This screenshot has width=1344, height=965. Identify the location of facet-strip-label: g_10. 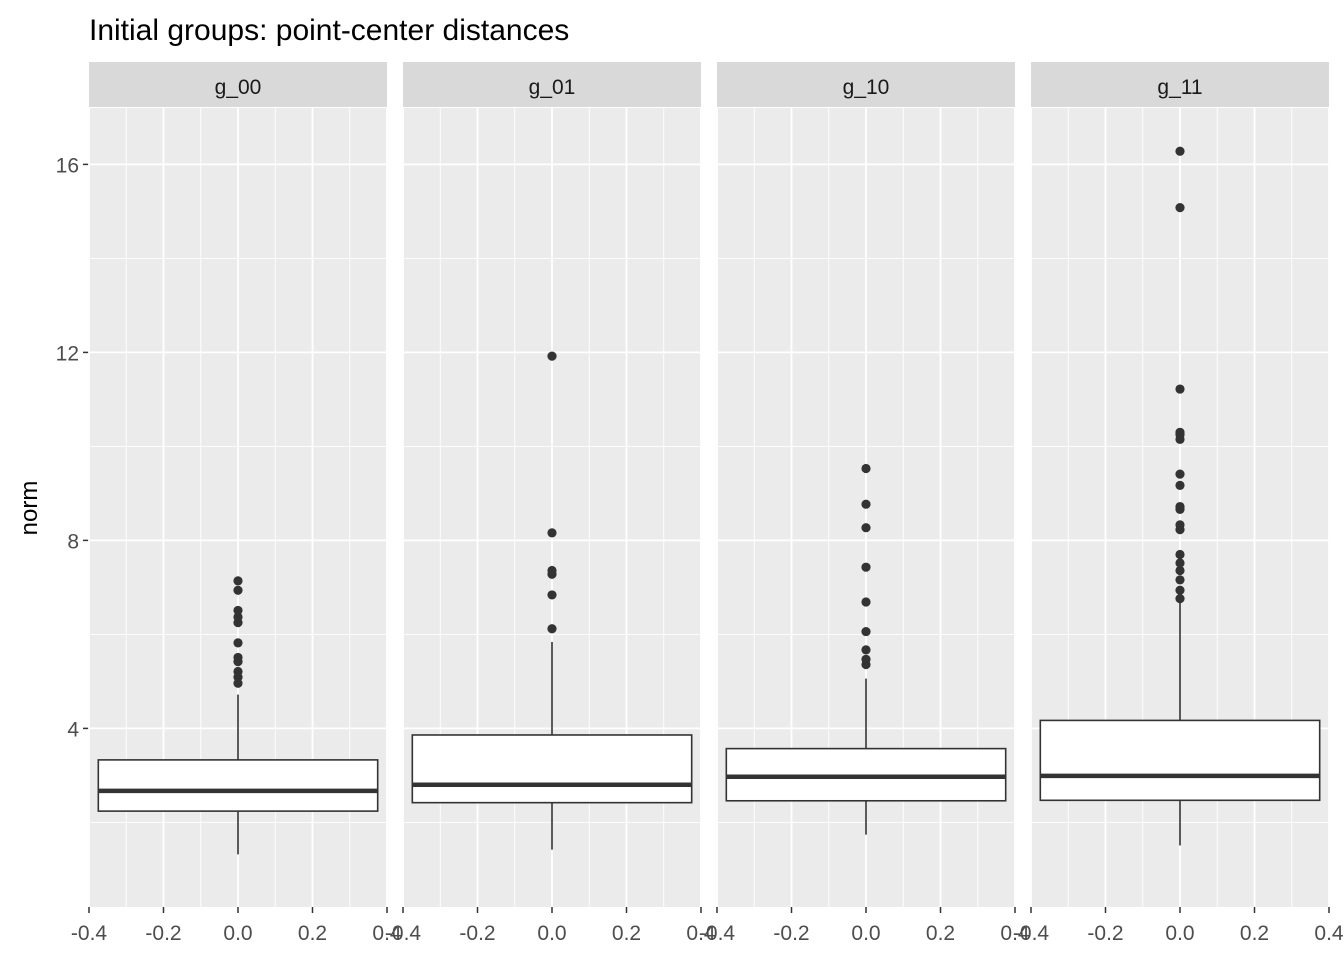
(866, 87).